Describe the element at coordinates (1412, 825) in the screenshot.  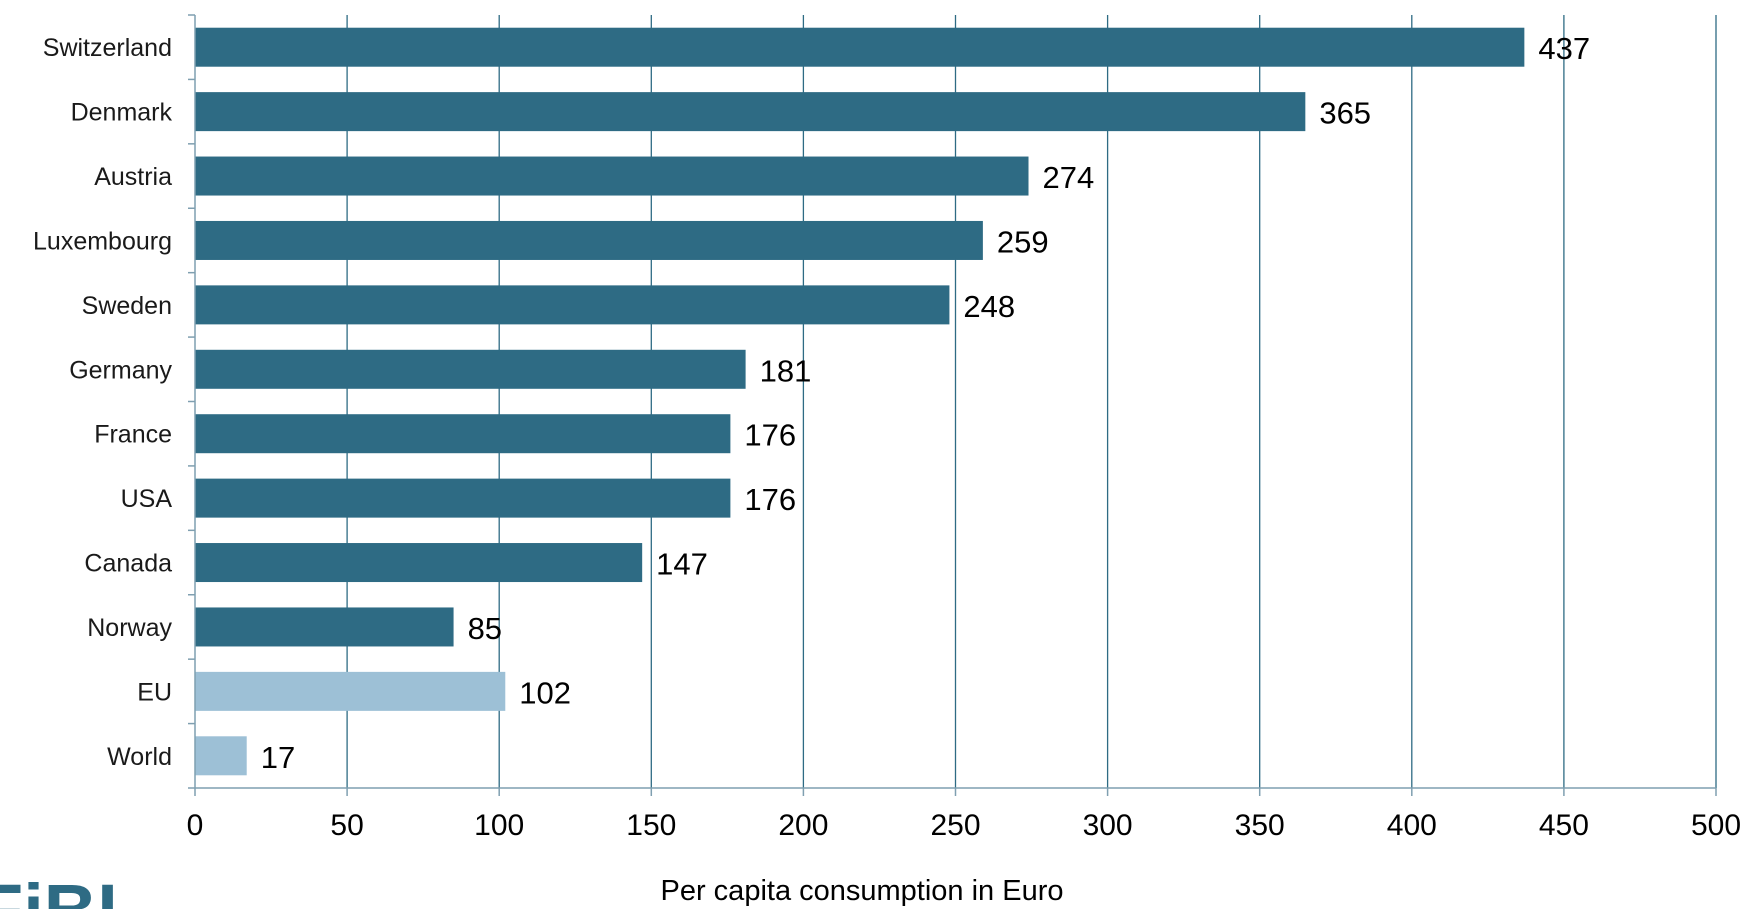
I see `x-tick-label: 400` at that location.